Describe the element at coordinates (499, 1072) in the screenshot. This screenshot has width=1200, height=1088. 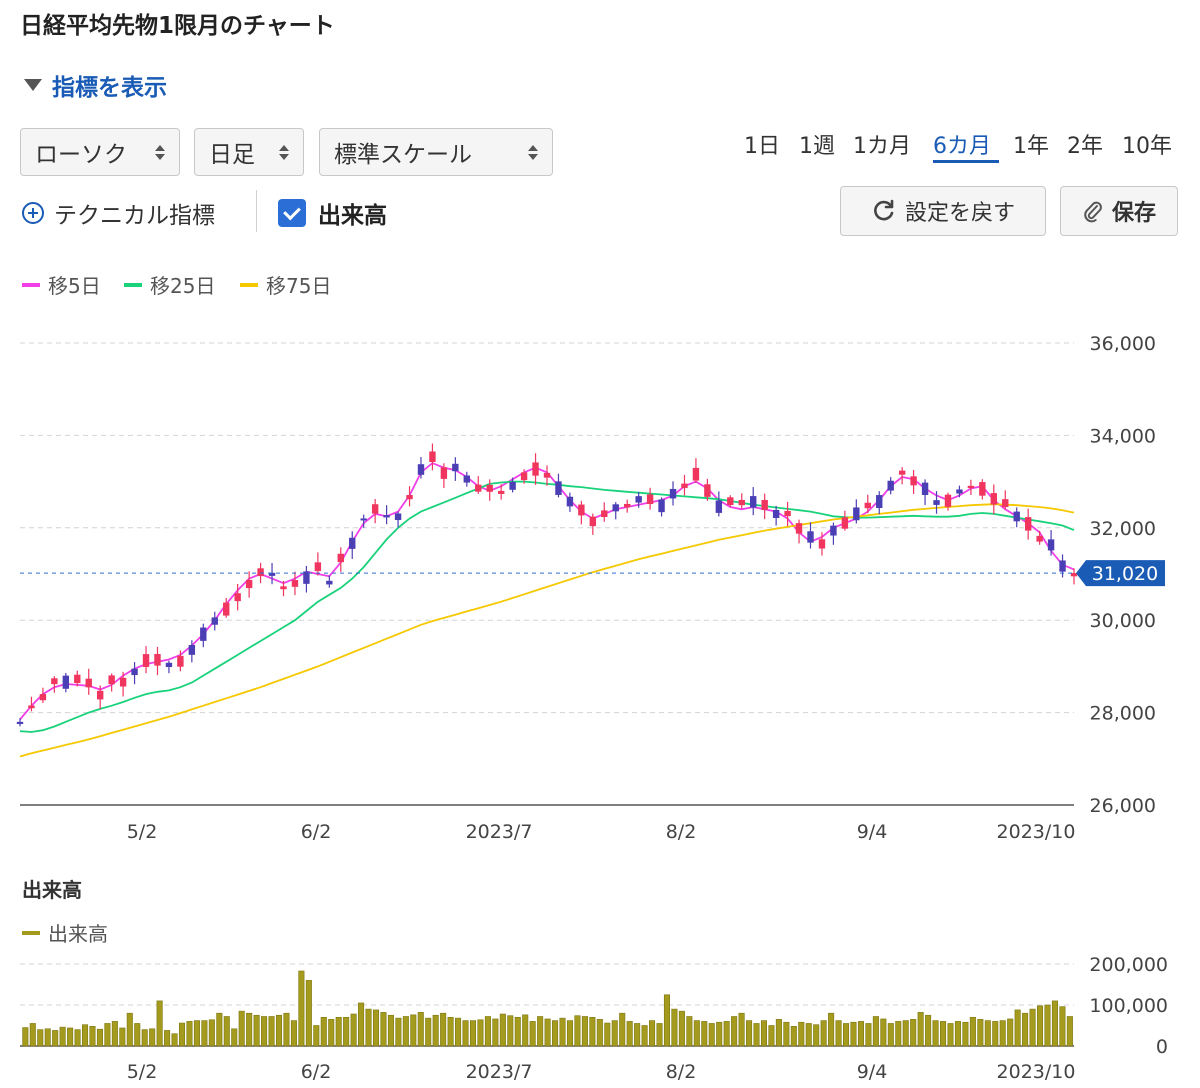
I see `volume-x-tick-label: 2023/7` at that location.